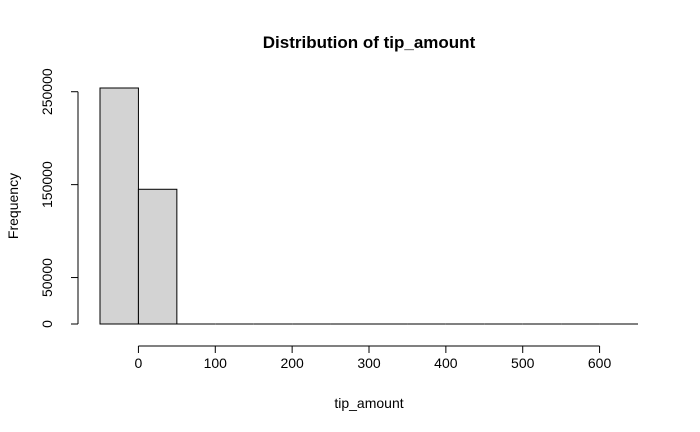  I want to click on x-axis-label: tip_amount, so click(368, 403).